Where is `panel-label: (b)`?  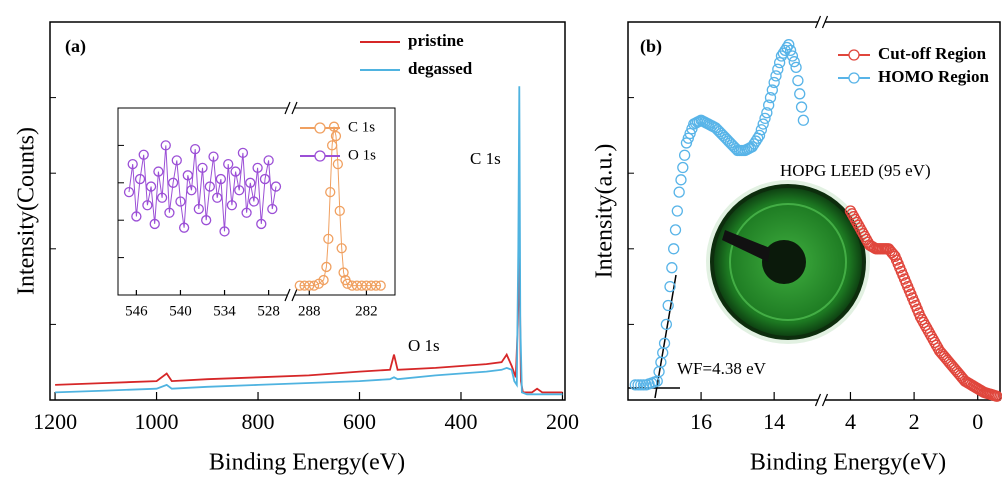 panel-label: (b) is located at coordinates (651, 46).